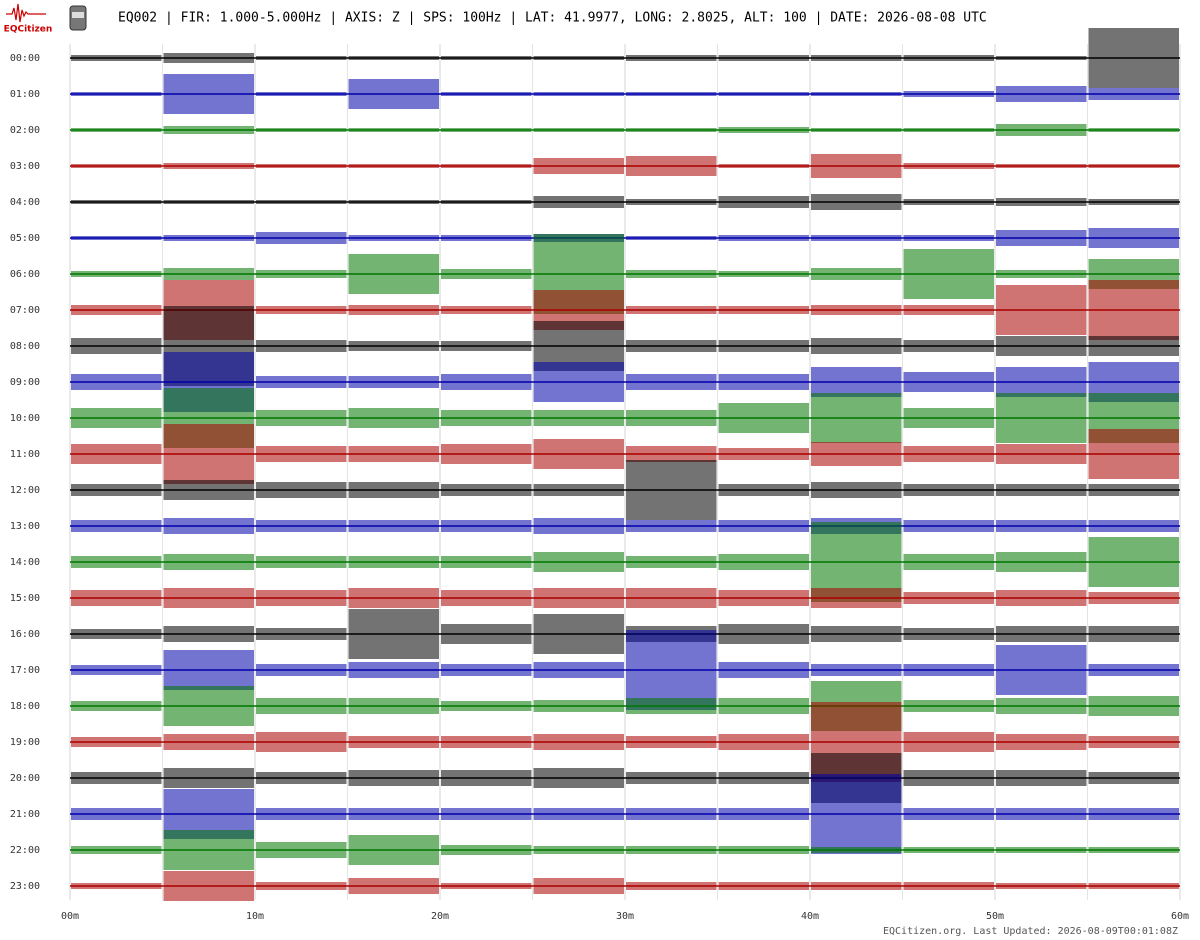  I want to click on x-tick-label: 10m, so click(255, 916).